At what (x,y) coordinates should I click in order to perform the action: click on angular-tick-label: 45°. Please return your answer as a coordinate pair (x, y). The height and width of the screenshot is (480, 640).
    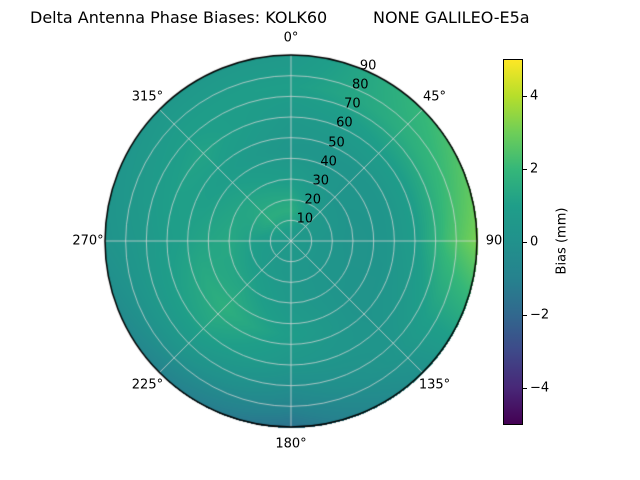
    Looking at the image, I should click on (435, 97).